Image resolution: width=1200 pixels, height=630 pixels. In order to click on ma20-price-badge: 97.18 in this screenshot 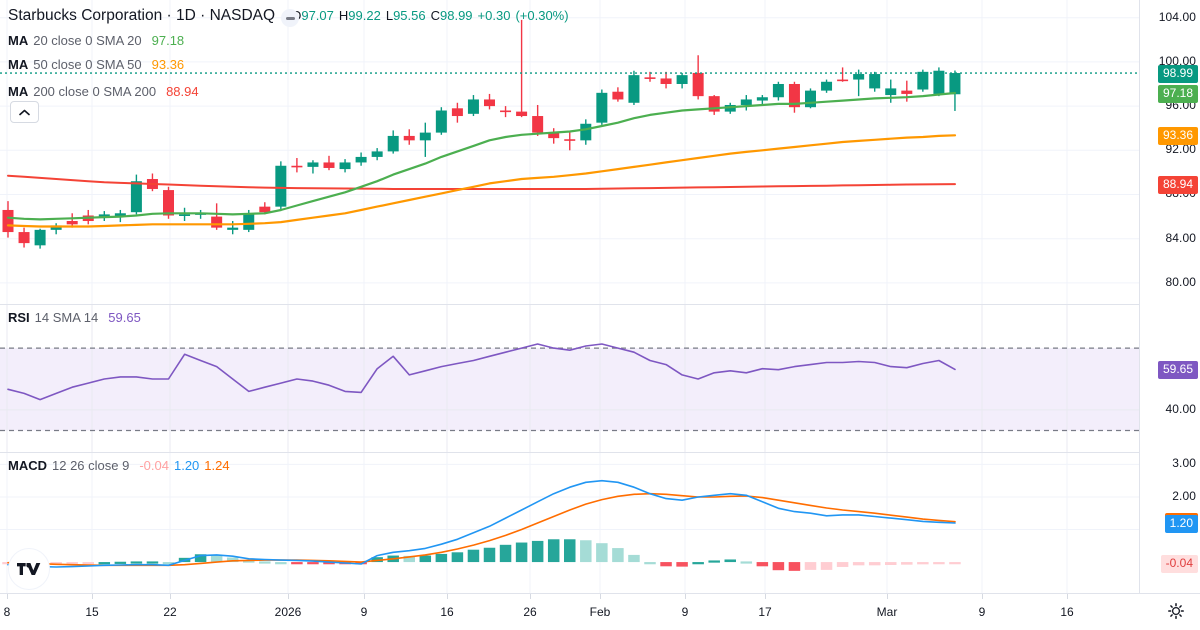, I will do `click(1177, 93)`.